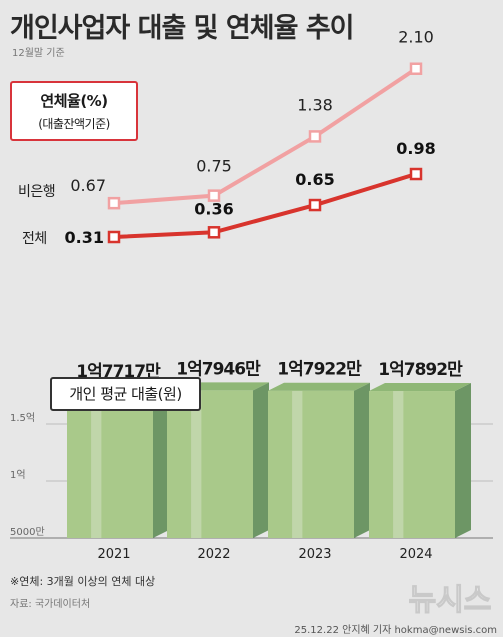  I want to click on bar-2023, so click(319, 460).